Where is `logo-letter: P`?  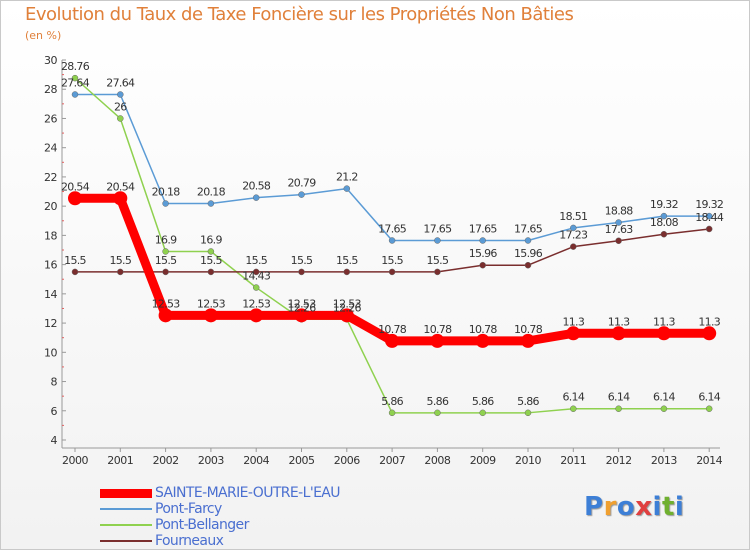
logo-letter: P is located at coordinates (594, 507).